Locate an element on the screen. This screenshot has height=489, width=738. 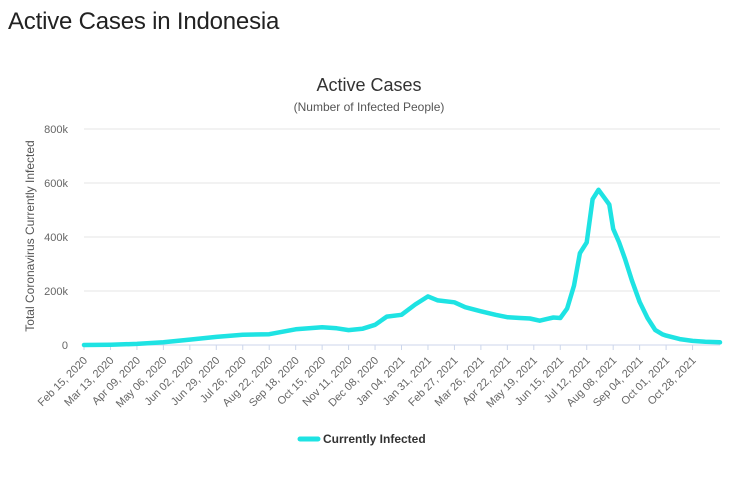
y-axis-ticks: 0 200k 400k 600k 800k is located at coordinates (56, 238).